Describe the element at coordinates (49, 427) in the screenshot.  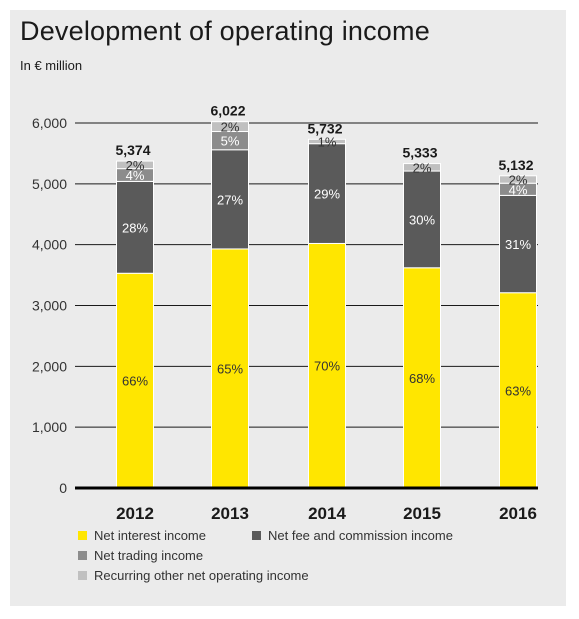
I see `y-tick-label: 1,000` at that location.